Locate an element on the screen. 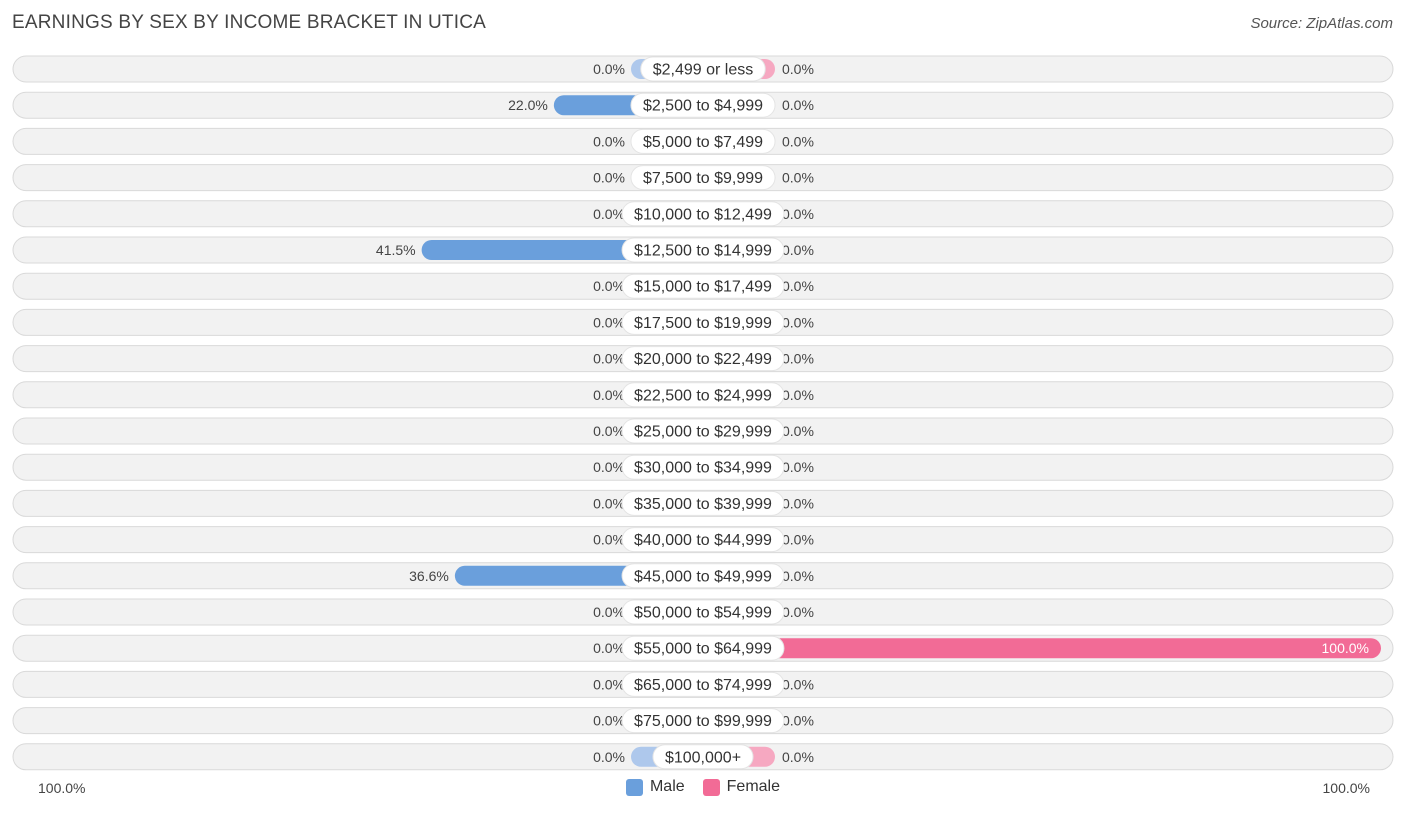 This screenshot has height=813, width=1406. category-label: $50,000 to $54,999 is located at coordinates (703, 613).